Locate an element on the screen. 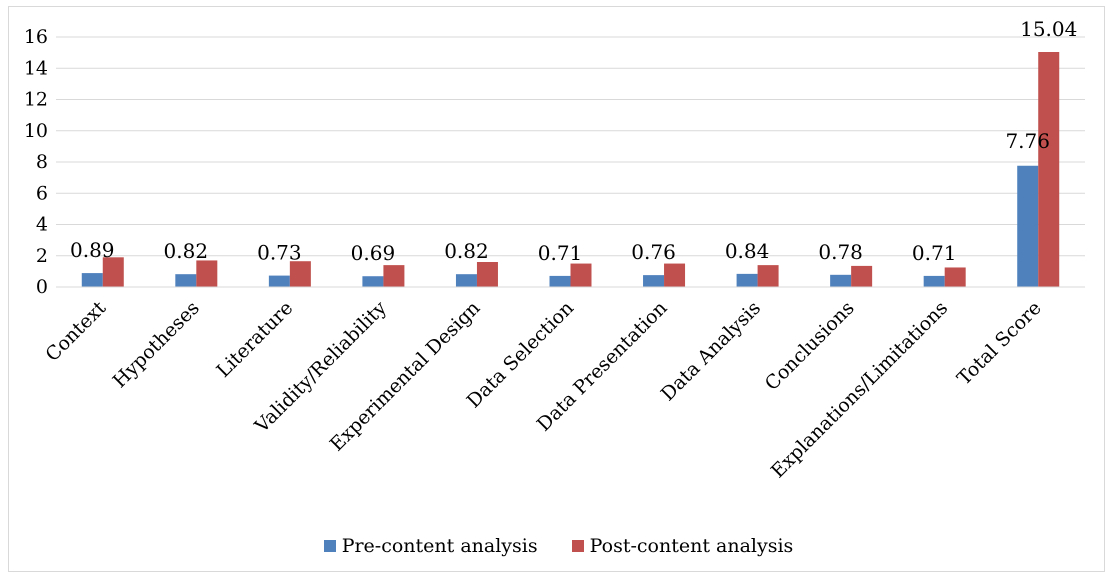 The height and width of the screenshot is (580, 1117). data-label: 0.69 is located at coordinates (373, 253).